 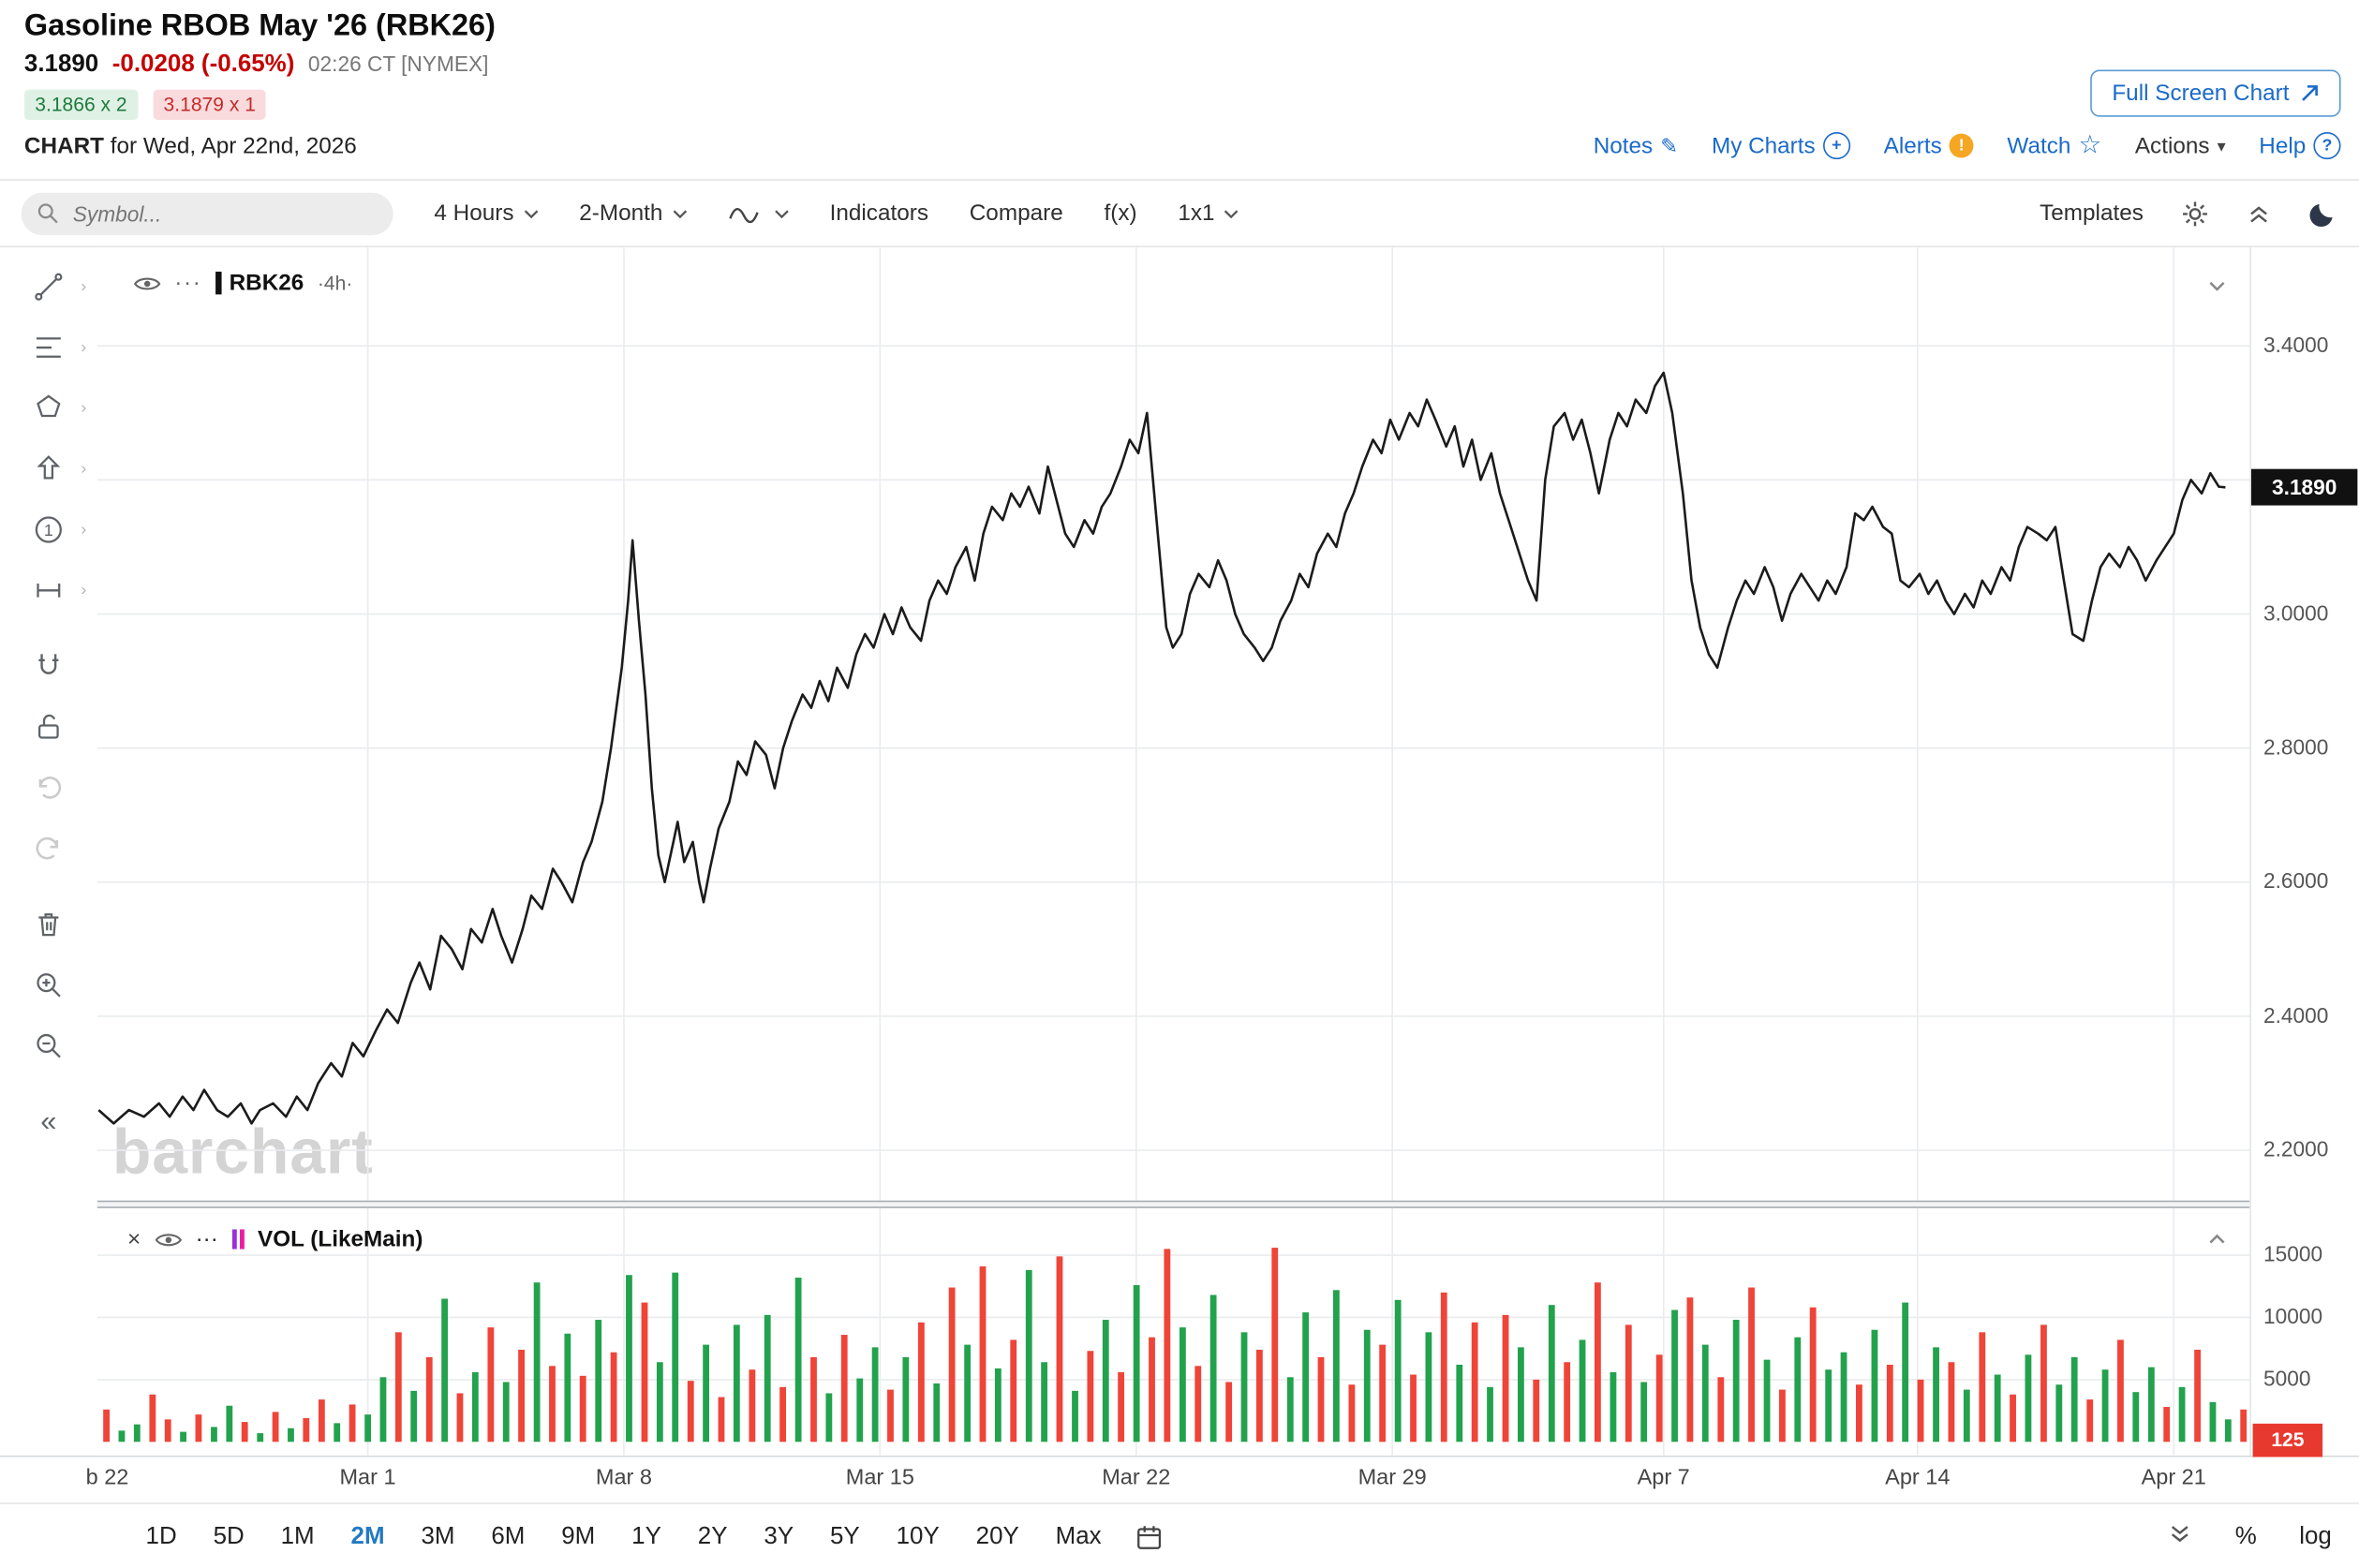 What do you see at coordinates (229, 1536) in the screenshot?
I see `range-button-5d: 5D` at bounding box center [229, 1536].